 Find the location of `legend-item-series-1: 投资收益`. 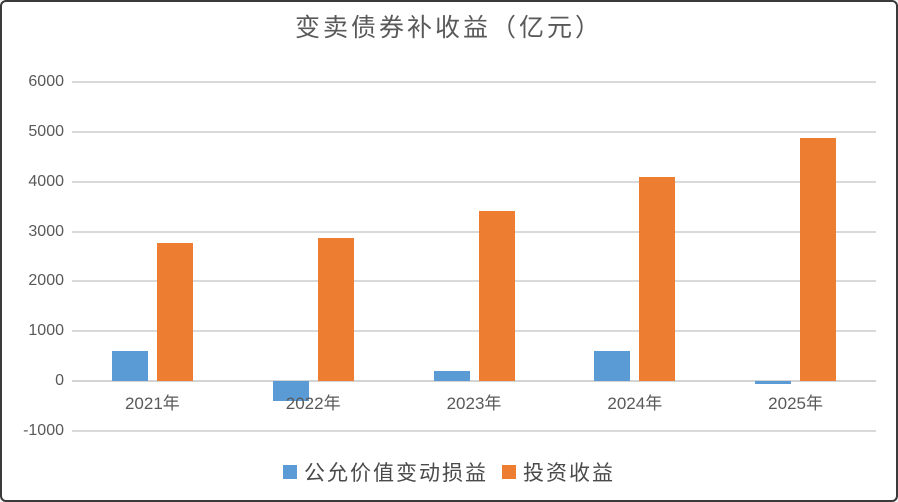

legend-item-series-1: 投资收益 is located at coordinates (558, 472).